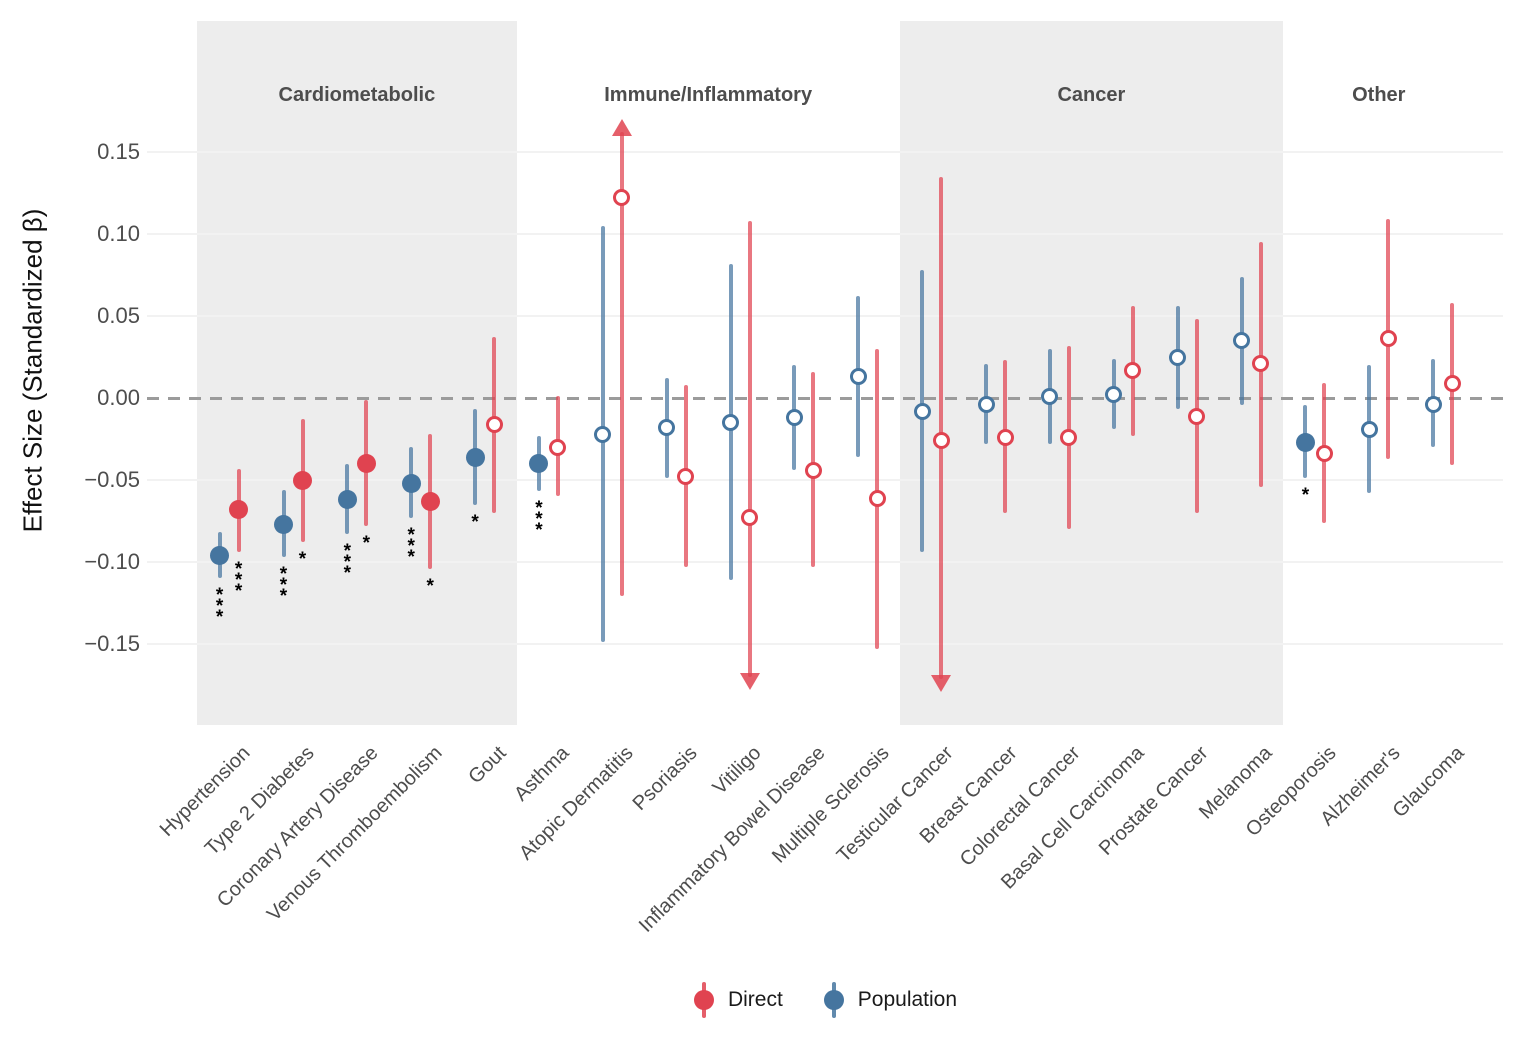  What do you see at coordinates (475, 522) in the screenshot?
I see `sig-stars-gout-population: *` at bounding box center [475, 522].